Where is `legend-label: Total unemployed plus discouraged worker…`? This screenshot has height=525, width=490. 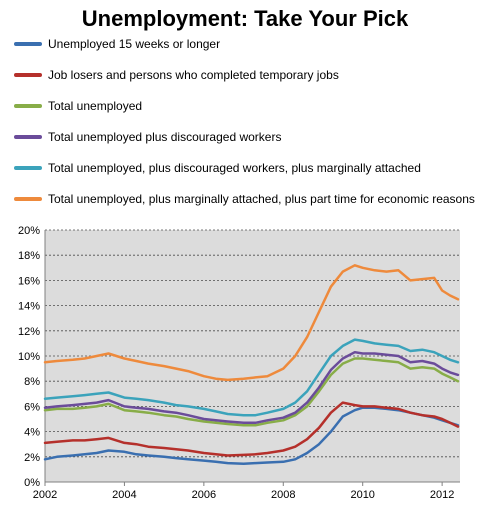 legend-label: Total unemployed plus discouraged worker… is located at coordinates (165, 137).